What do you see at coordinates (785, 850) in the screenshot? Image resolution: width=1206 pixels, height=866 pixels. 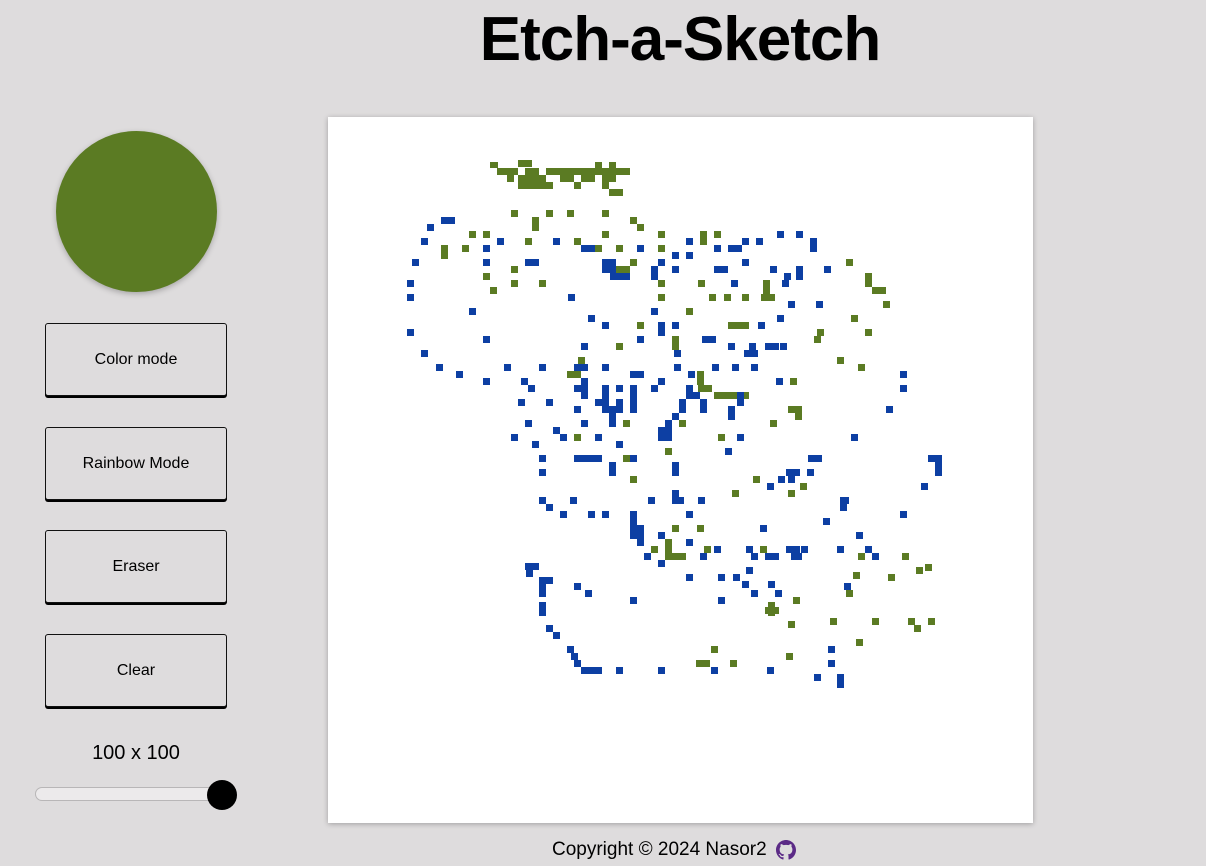 I see `github-icon` at bounding box center [785, 850].